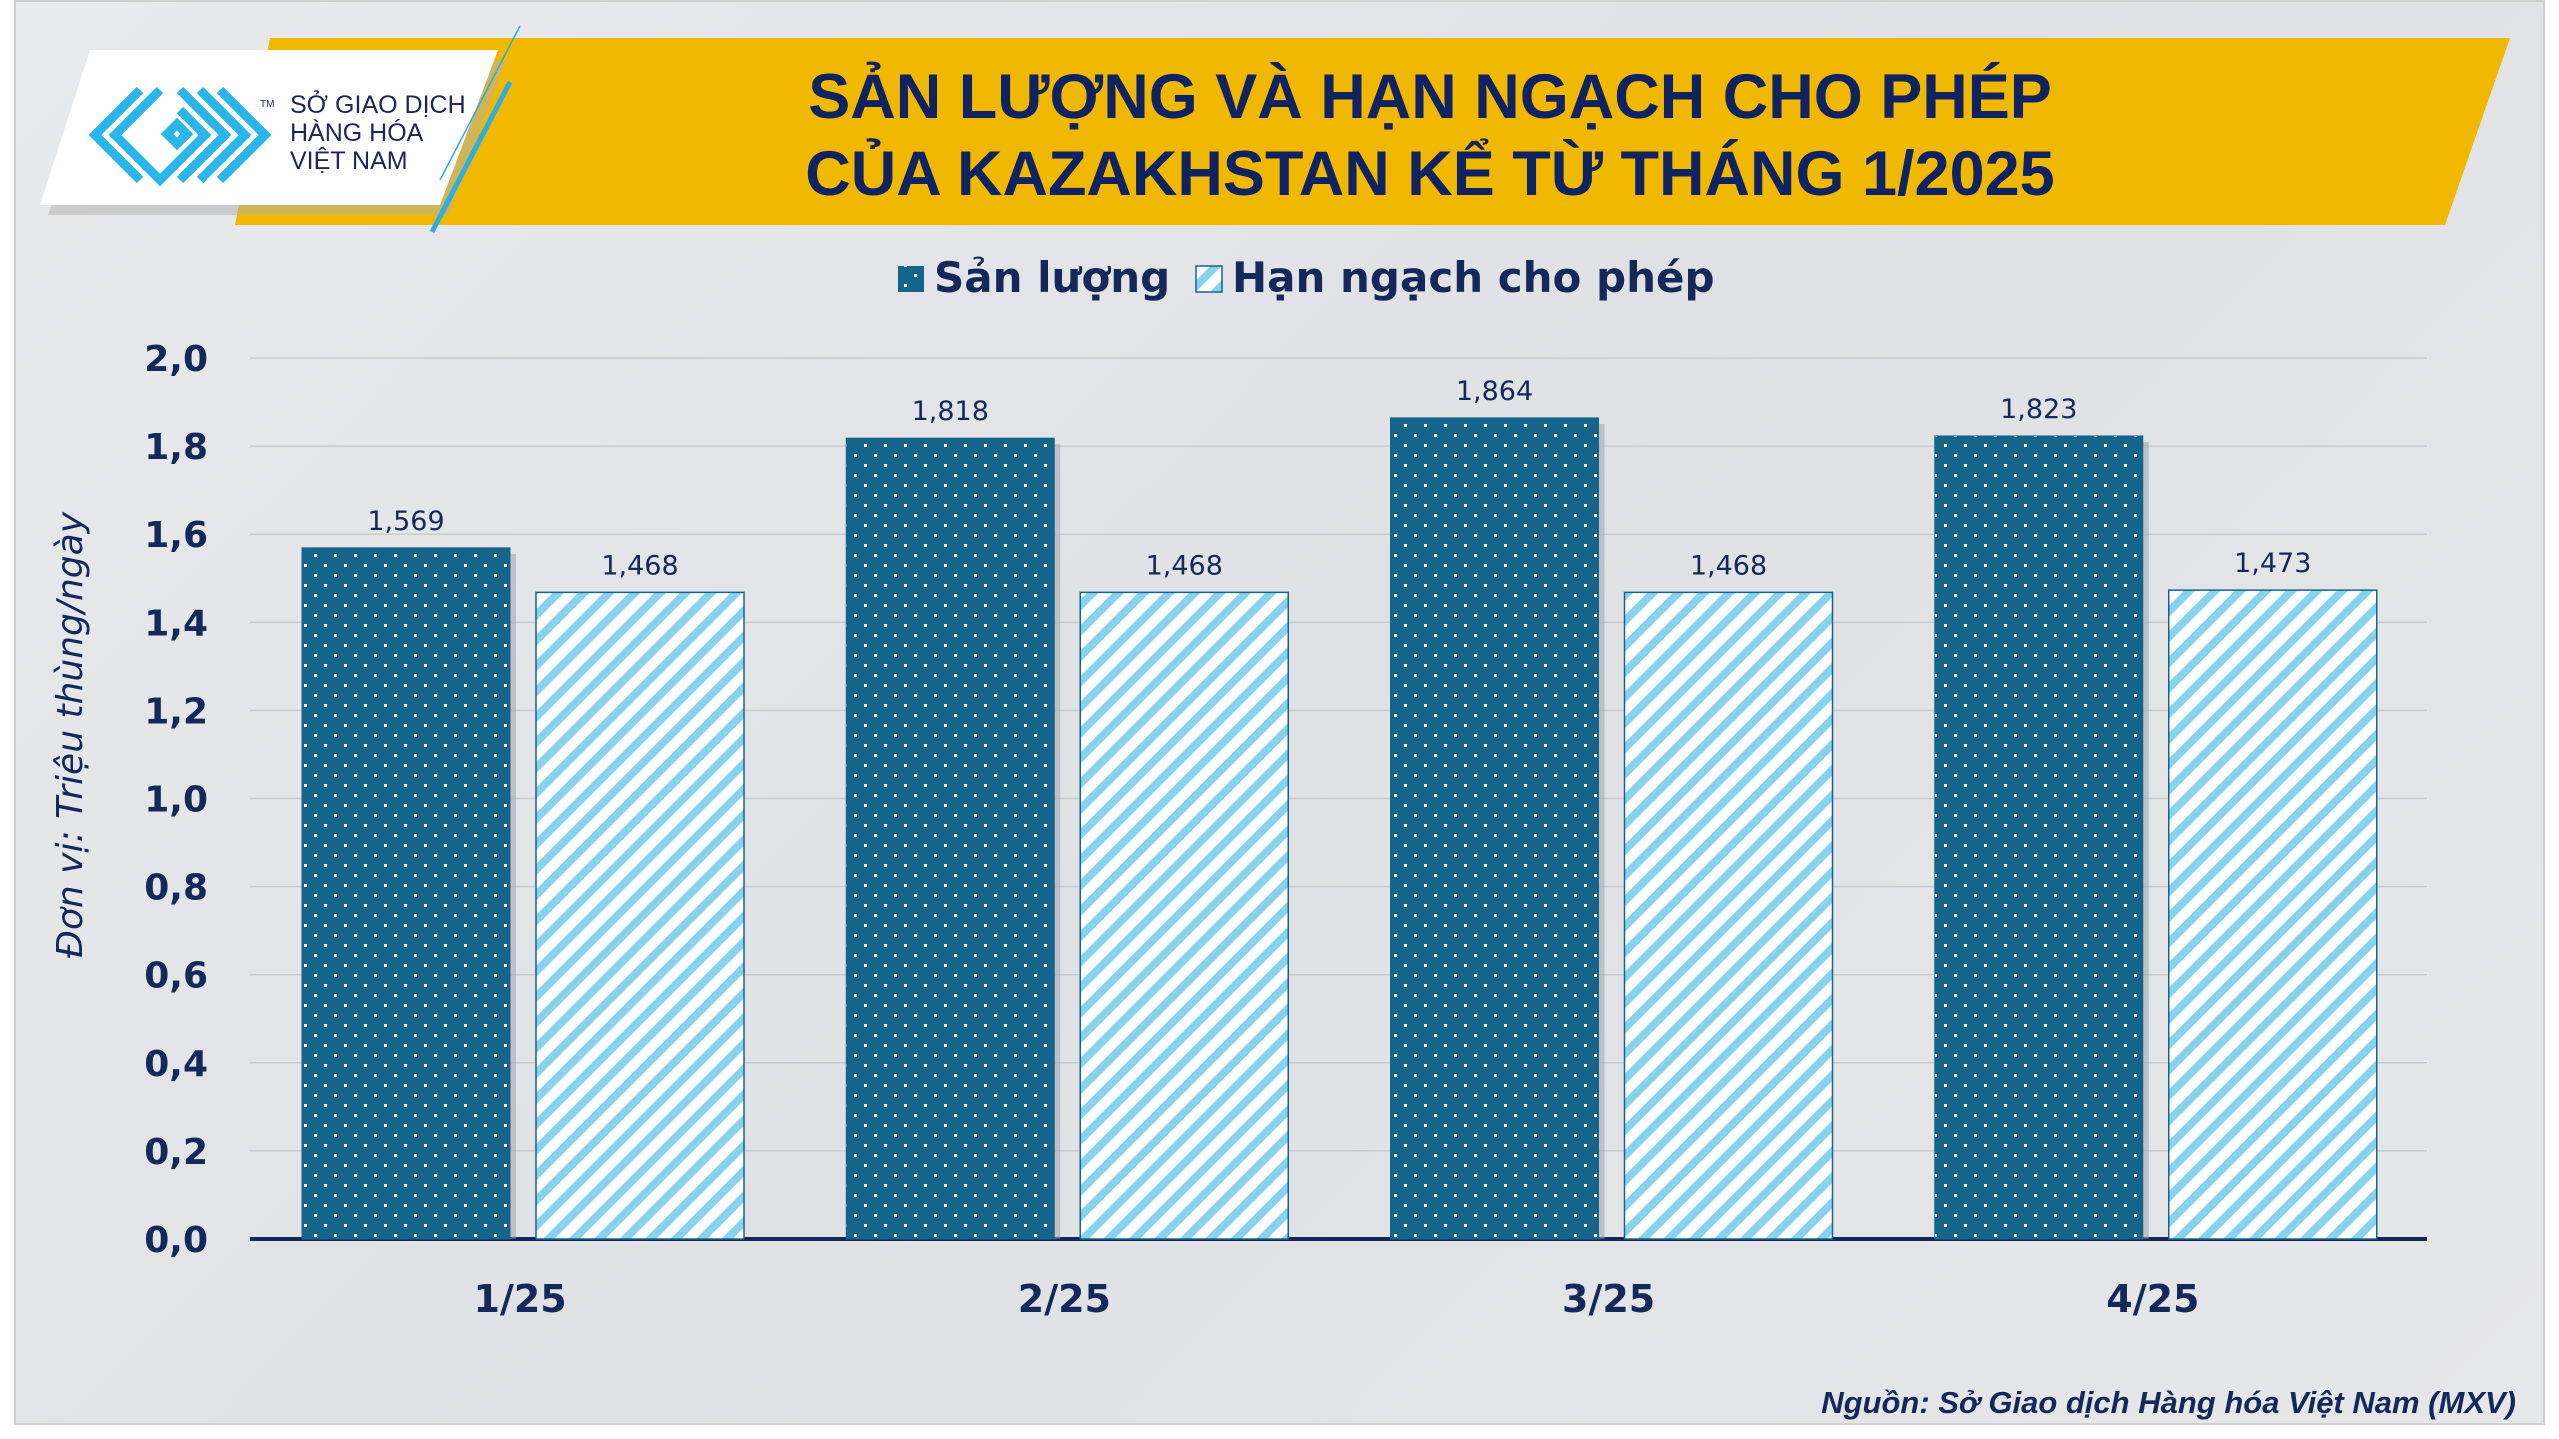  What do you see at coordinates (1052, 277) in the screenshot?
I see `legend-label-production: Sản lượng` at bounding box center [1052, 277].